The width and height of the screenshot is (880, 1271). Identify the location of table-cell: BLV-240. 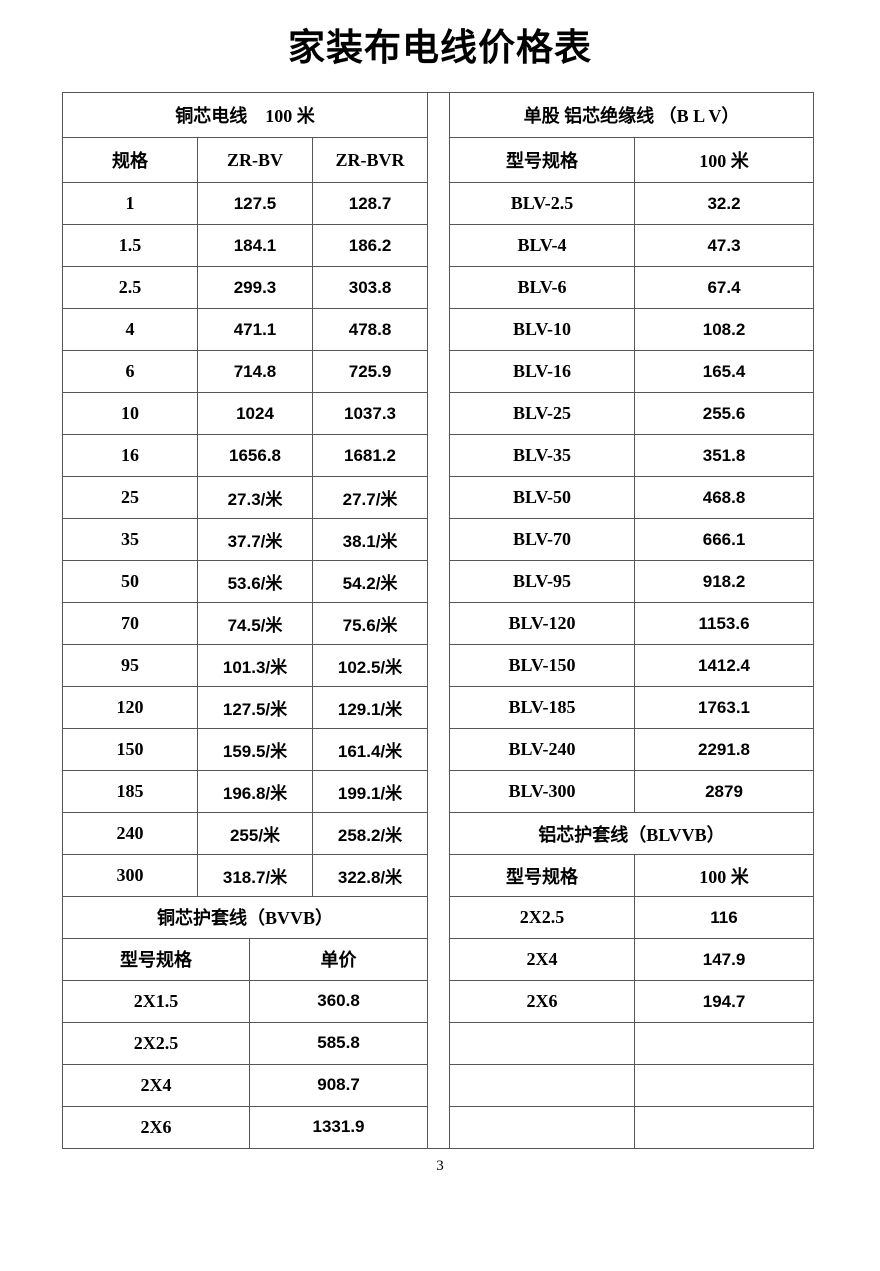
(542, 750).